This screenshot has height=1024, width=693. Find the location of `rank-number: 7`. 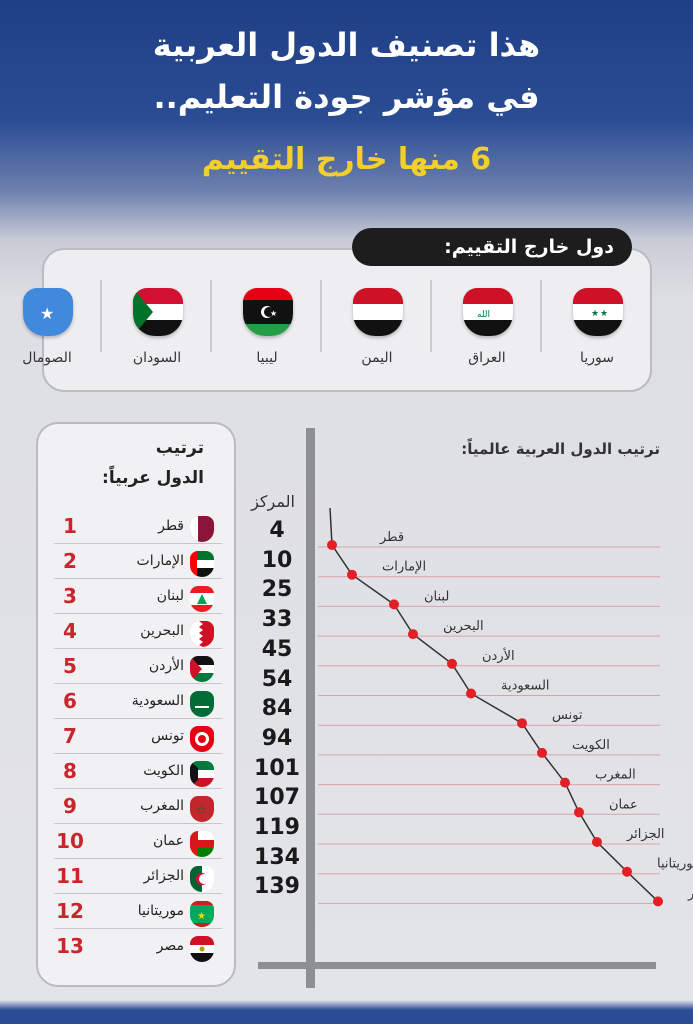

rank-number: 7 is located at coordinates (70, 736).